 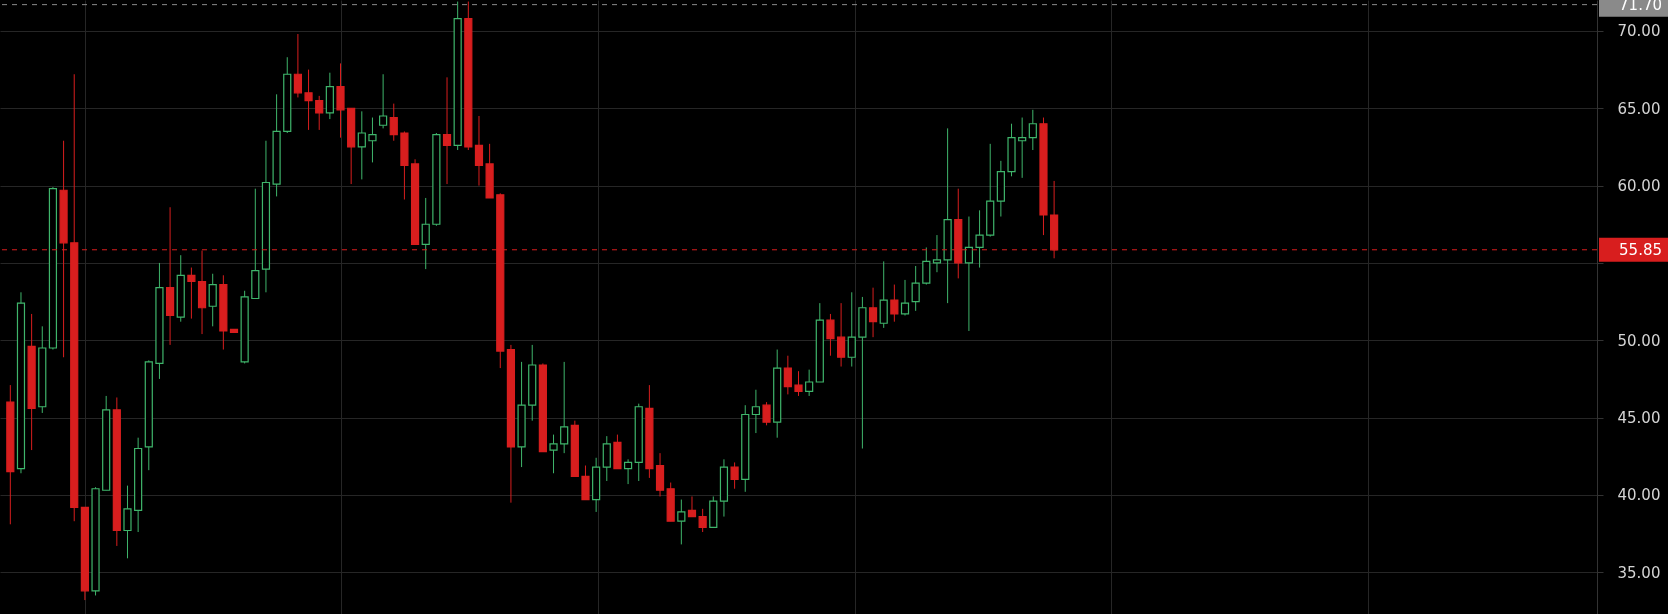 I want to click on y-tick-label: 45.00, so click(x=1639, y=418).